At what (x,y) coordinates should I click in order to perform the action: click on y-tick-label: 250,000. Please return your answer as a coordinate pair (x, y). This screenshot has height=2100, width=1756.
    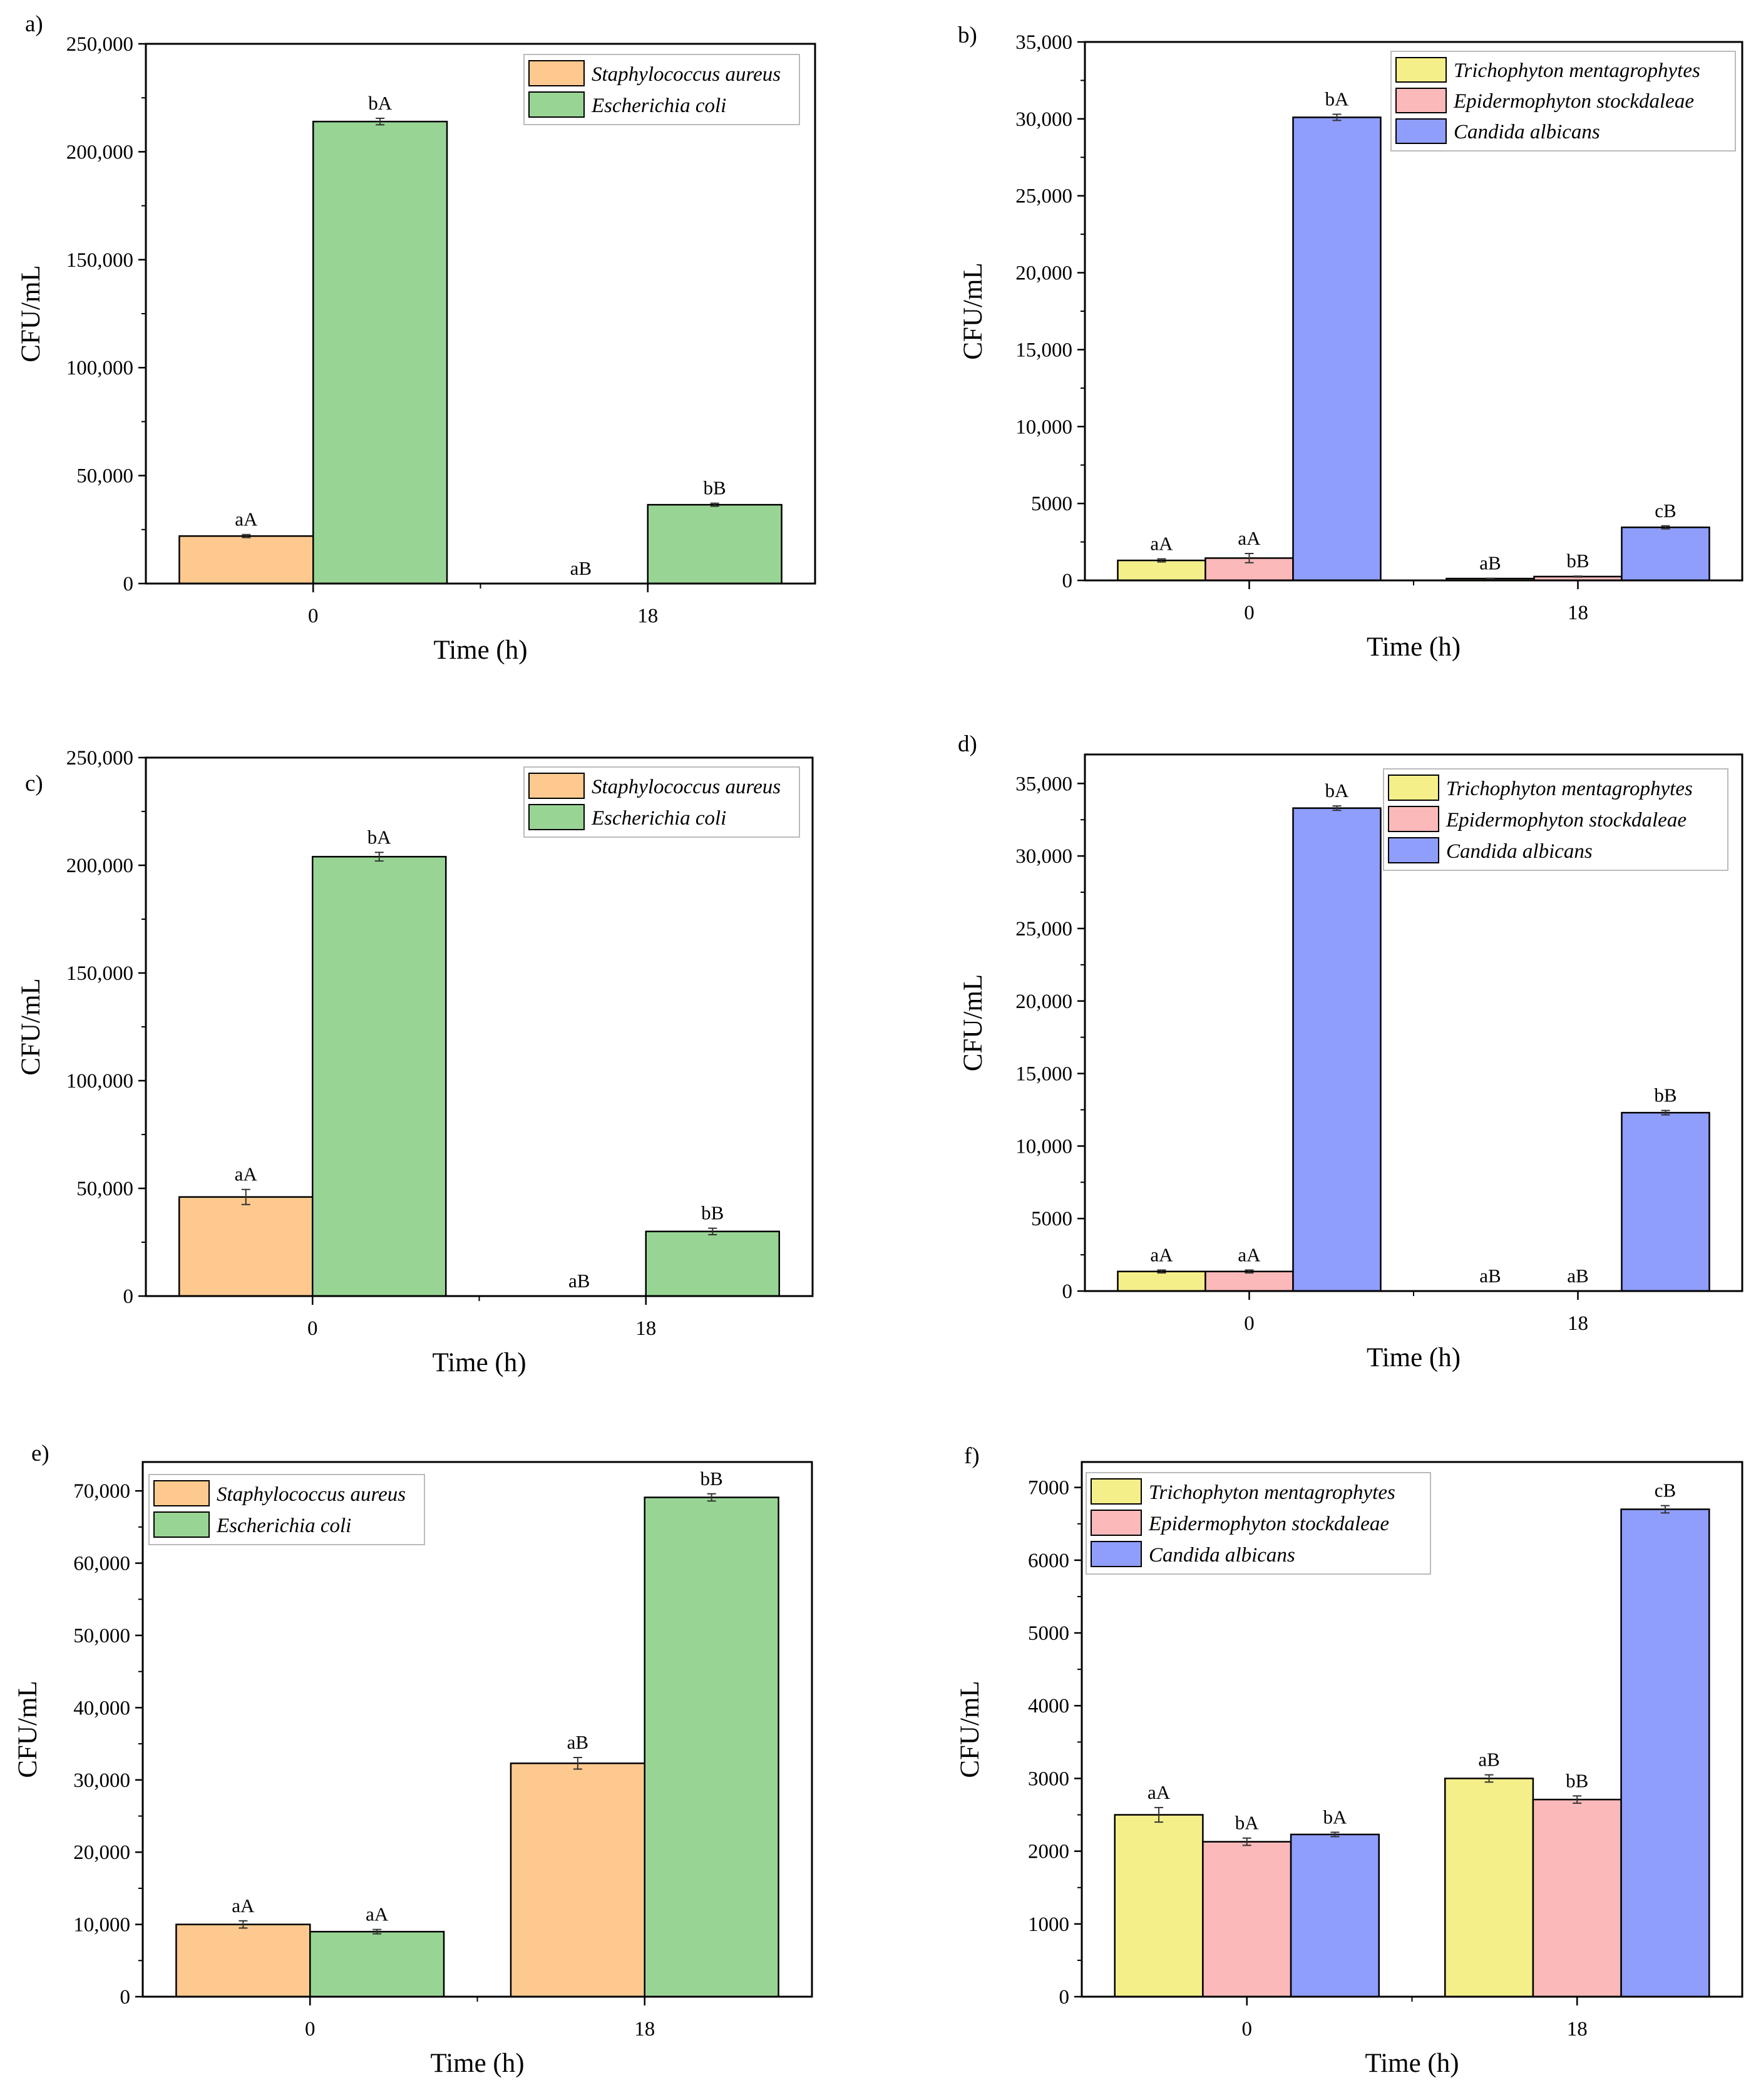
    Looking at the image, I should click on (99, 758).